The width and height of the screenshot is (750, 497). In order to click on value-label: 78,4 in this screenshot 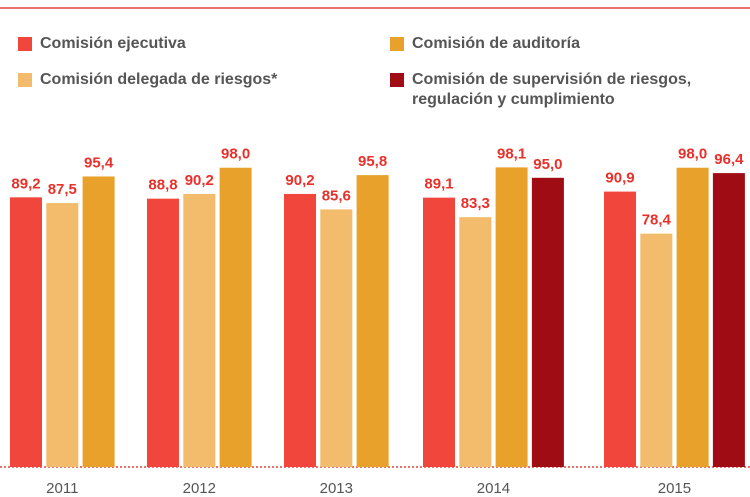, I will do `click(657, 220)`.